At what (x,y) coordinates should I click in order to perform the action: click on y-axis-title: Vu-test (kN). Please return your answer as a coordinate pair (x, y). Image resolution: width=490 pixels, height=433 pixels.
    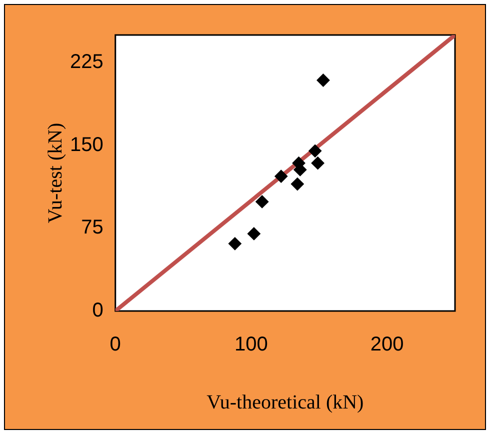
    Looking at the image, I should click on (55, 173).